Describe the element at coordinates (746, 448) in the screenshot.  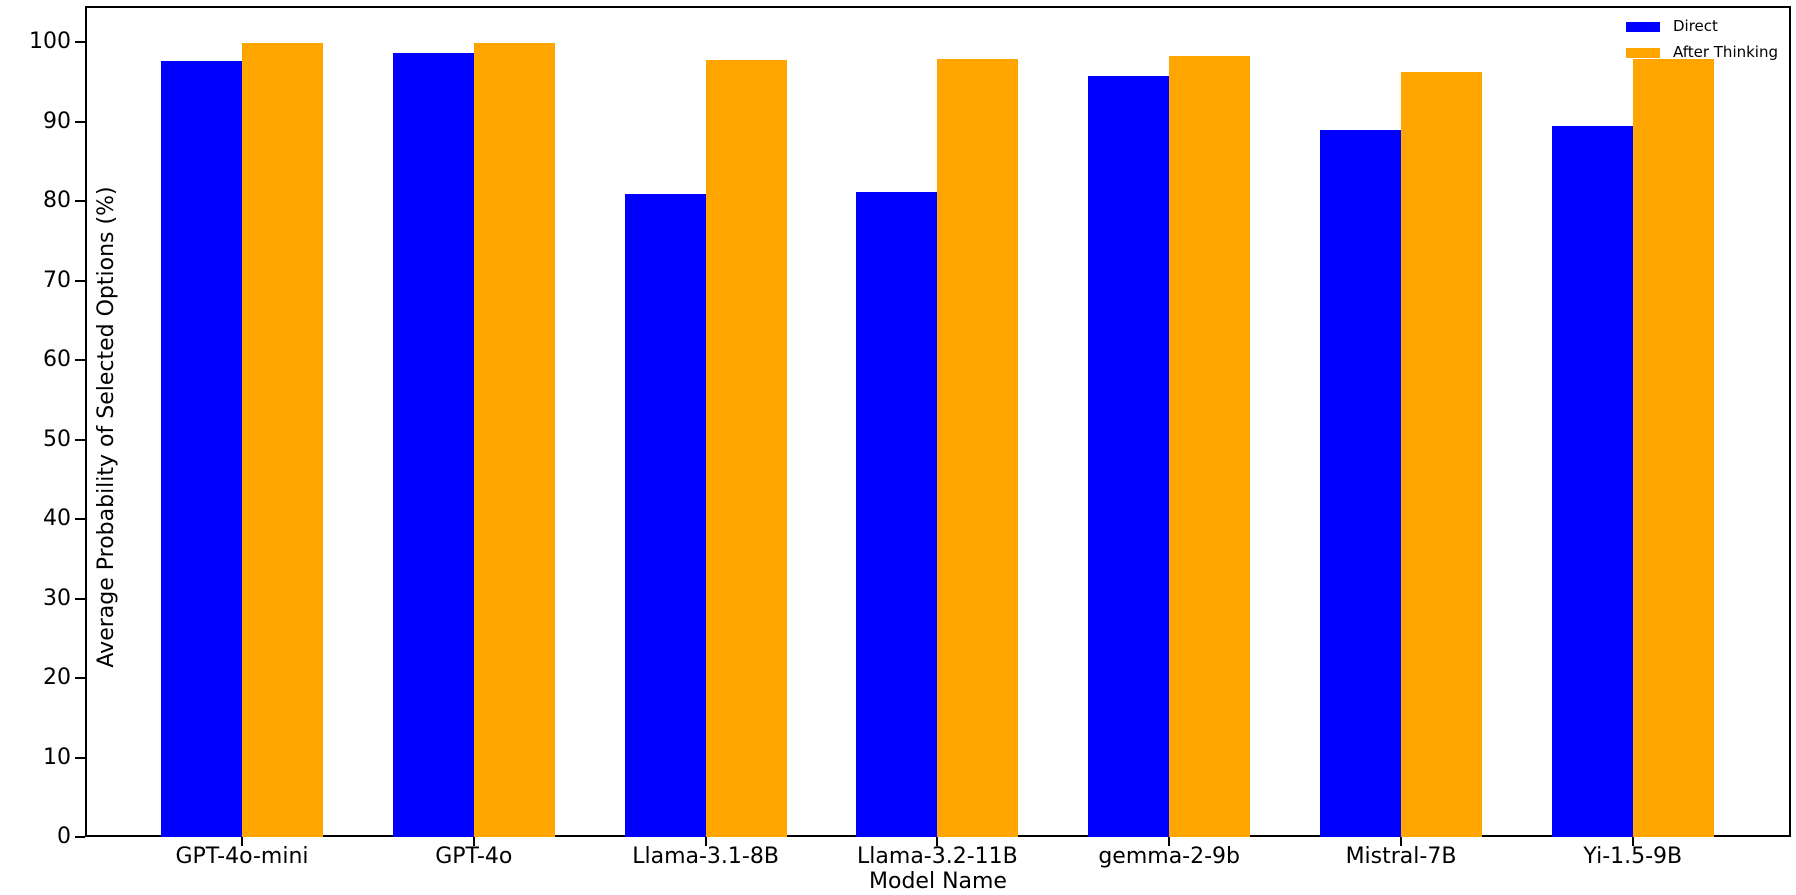
I see `bar-after-thinking-llama-3.1-8b` at that location.